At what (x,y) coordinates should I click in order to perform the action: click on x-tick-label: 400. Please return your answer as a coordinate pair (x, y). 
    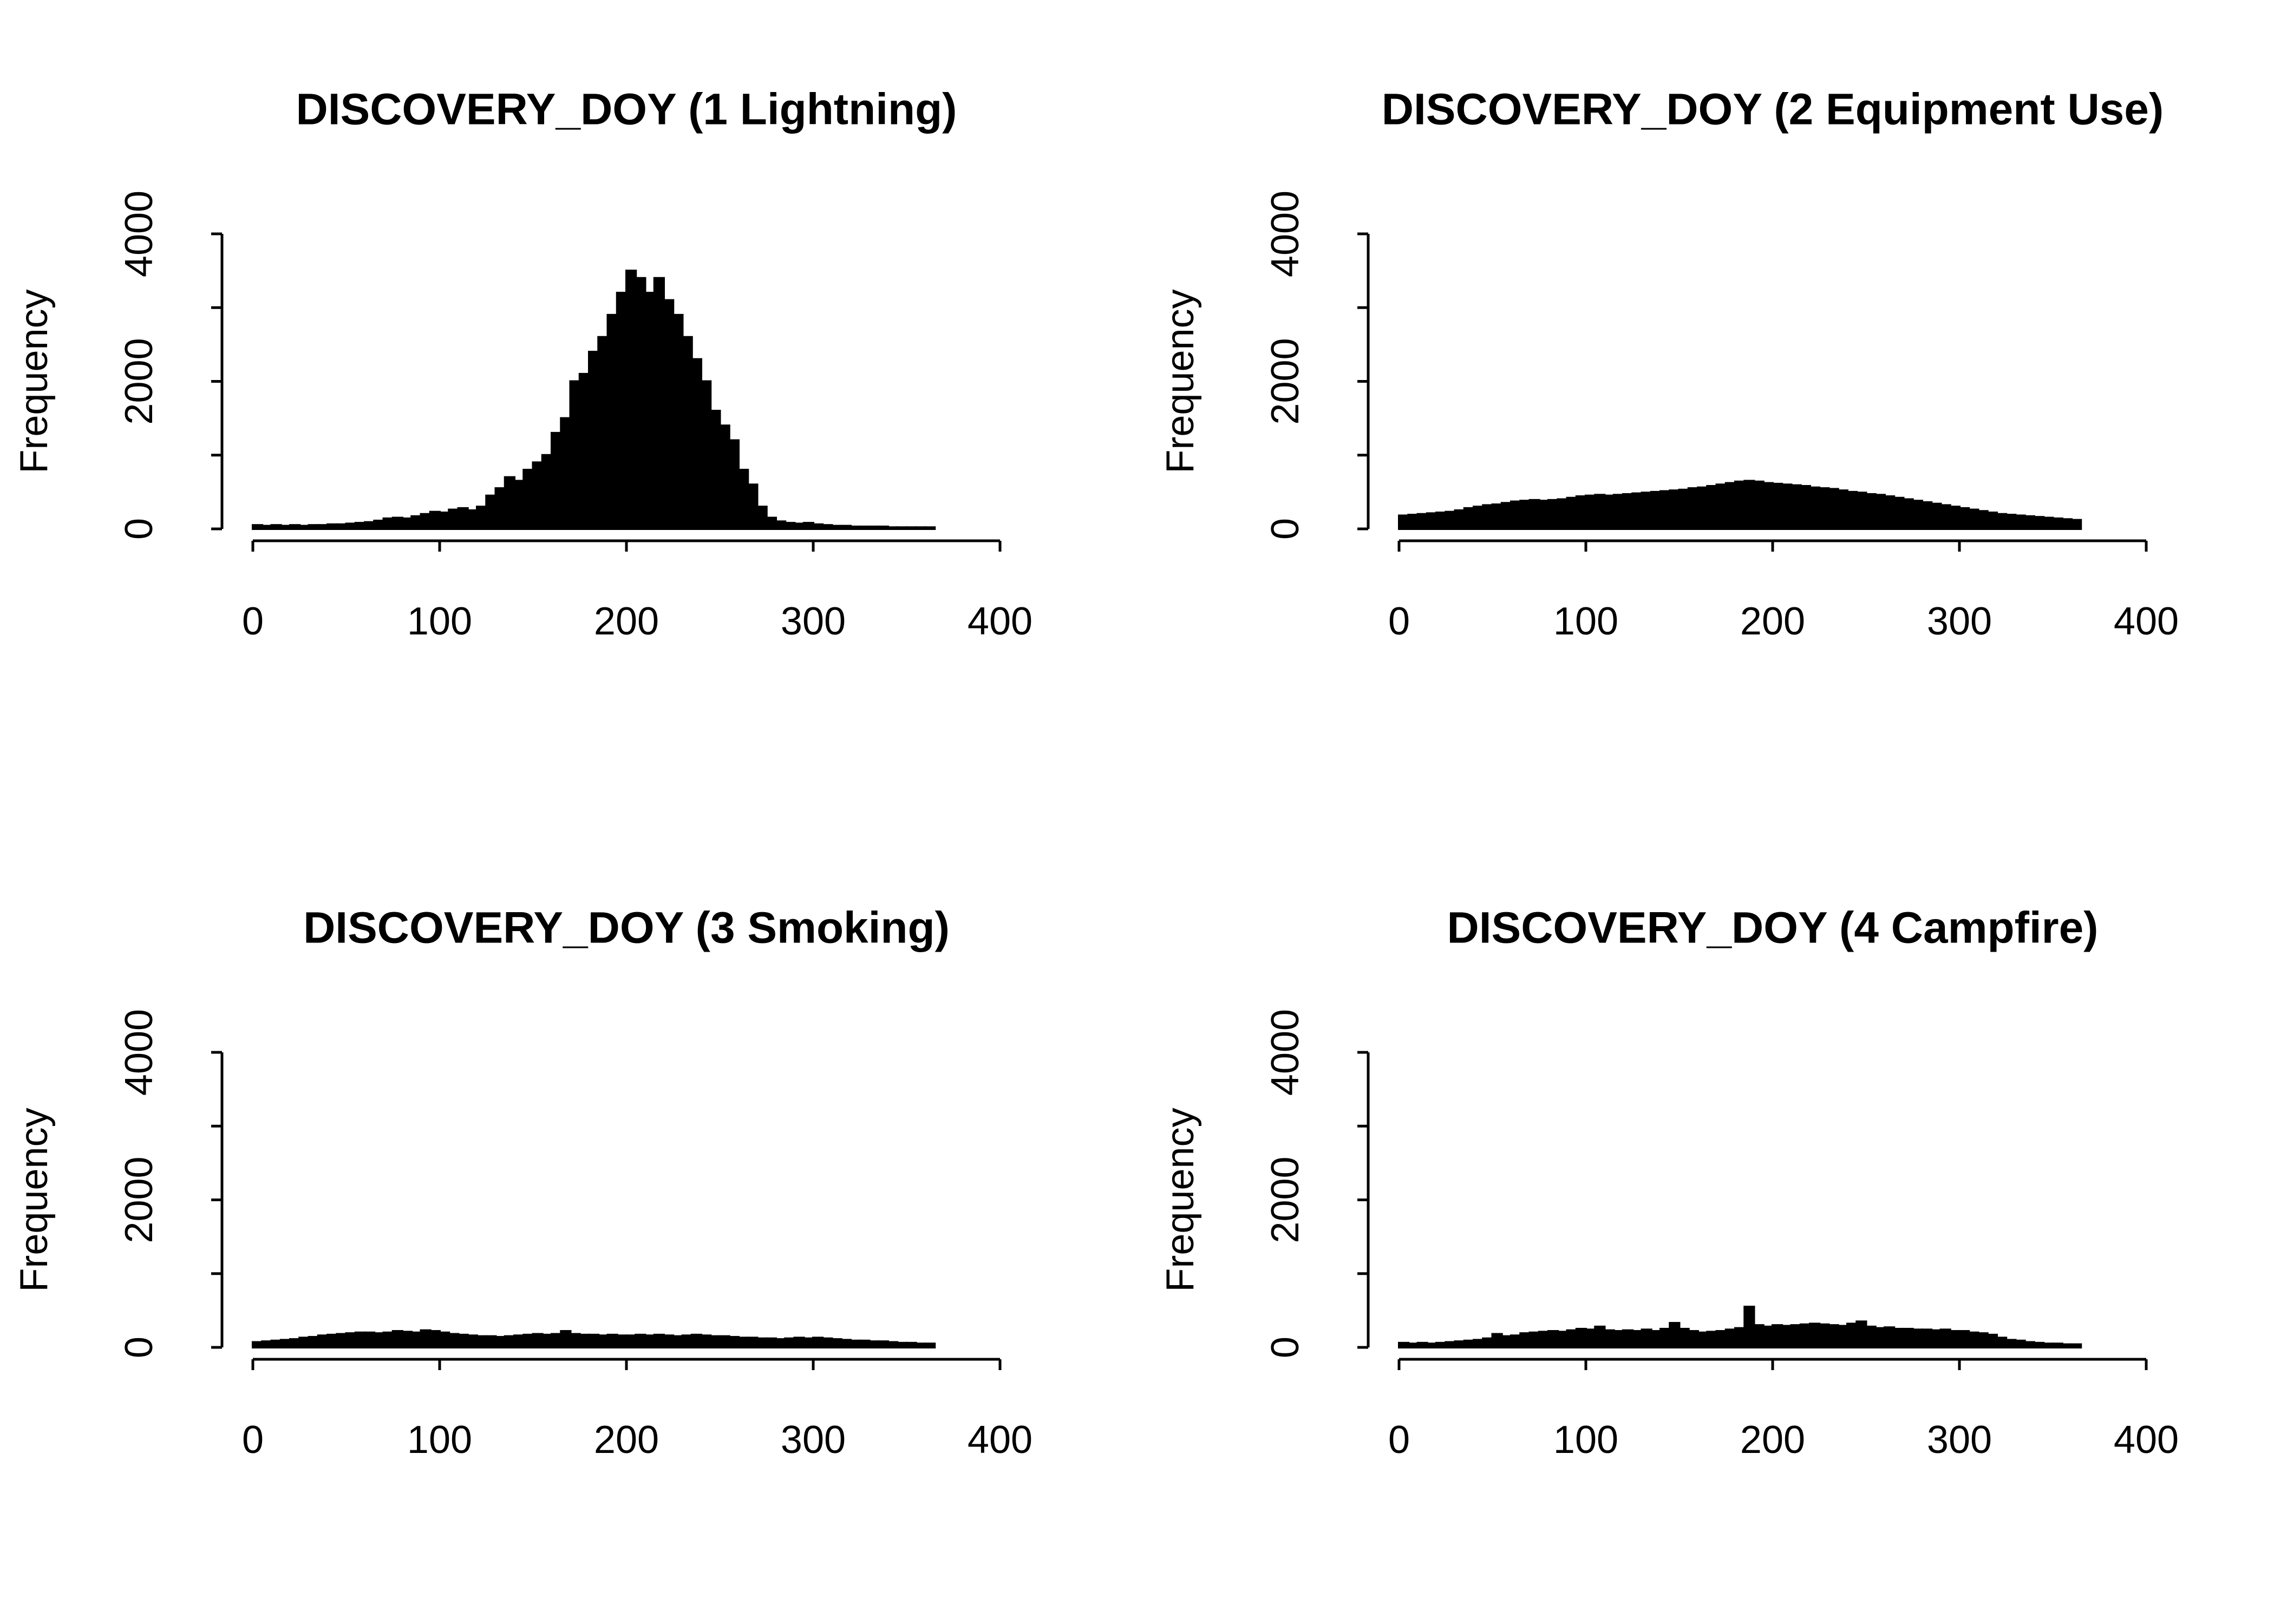
    Looking at the image, I should click on (2146, 621).